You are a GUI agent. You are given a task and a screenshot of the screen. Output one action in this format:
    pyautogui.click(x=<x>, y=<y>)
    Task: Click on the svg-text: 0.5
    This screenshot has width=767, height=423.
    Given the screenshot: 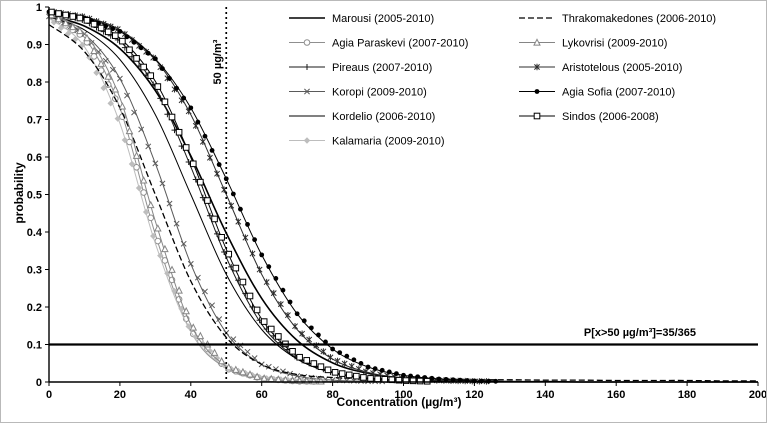 What is the action you would take?
    pyautogui.click(x=34, y=196)
    